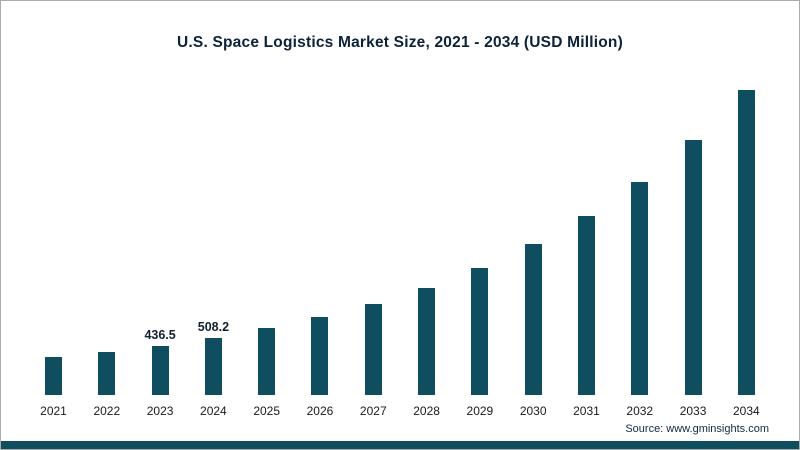 This screenshot has width=800, height=450. I want to click on axis-label-2023: 2023, so click(160, 411).